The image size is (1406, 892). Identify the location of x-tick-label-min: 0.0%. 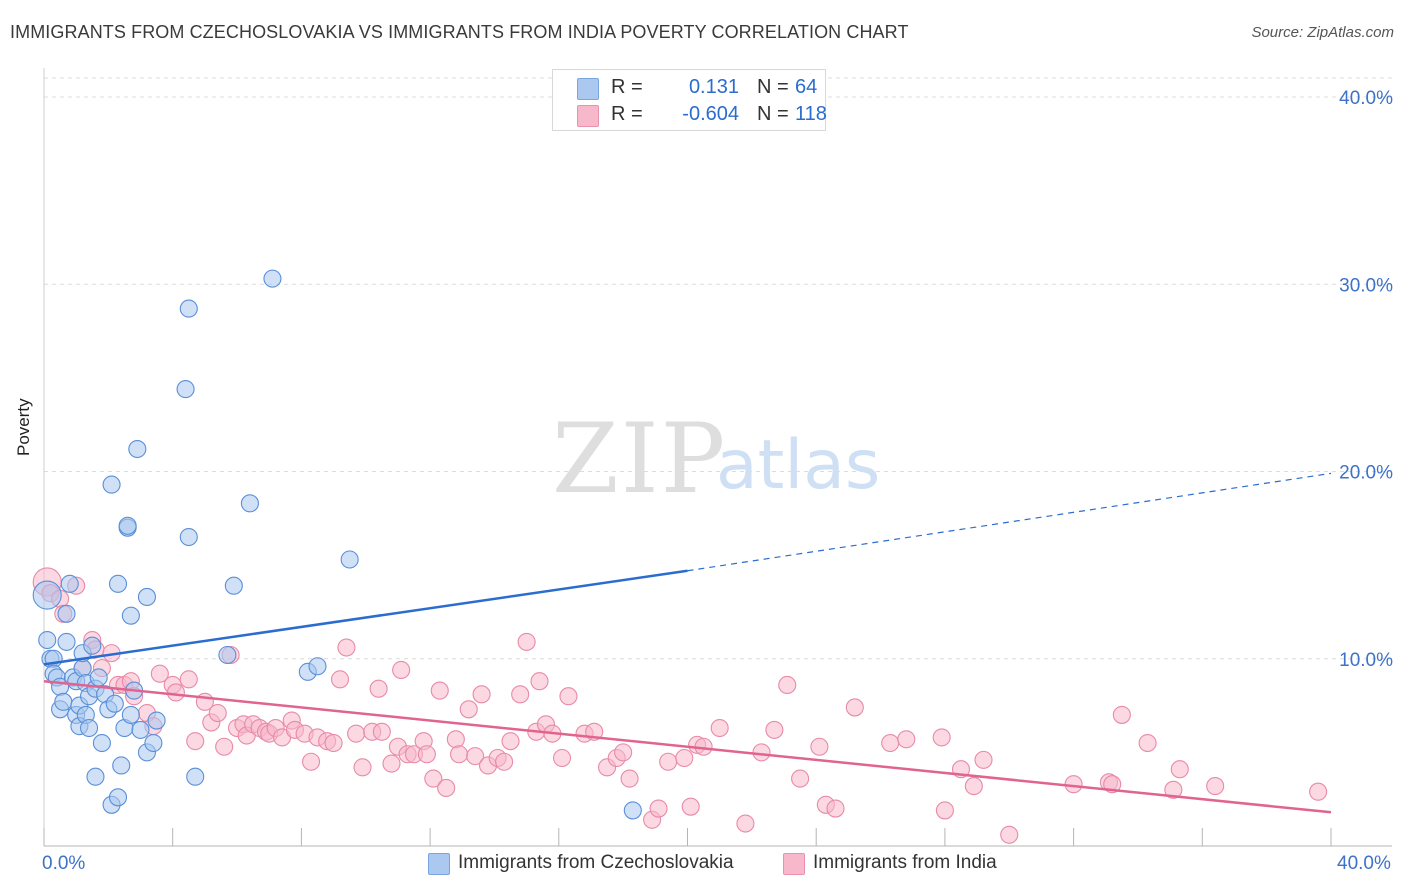
(64, 863).